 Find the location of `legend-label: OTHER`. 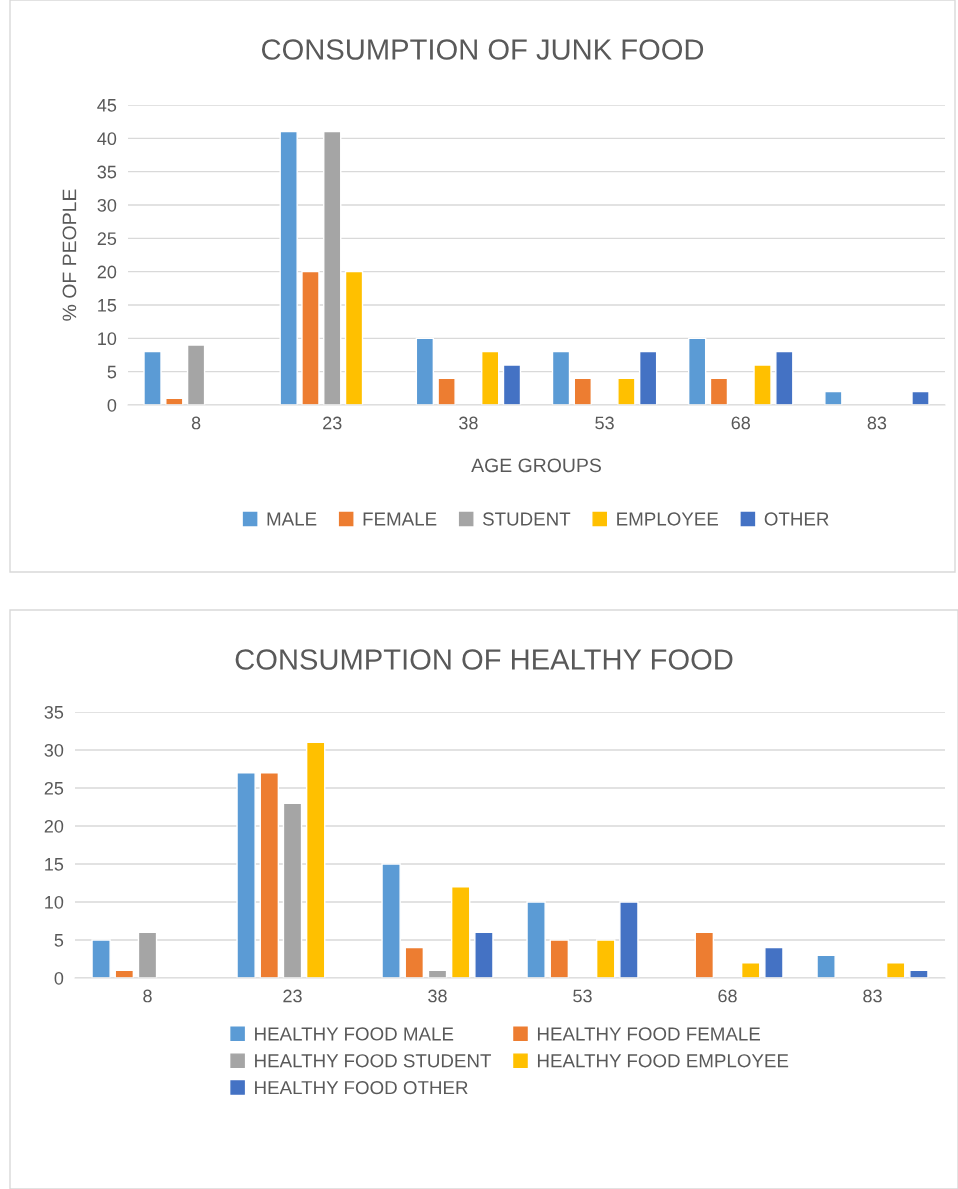

legend-label: OTHER is located at coordinates (796, 519).